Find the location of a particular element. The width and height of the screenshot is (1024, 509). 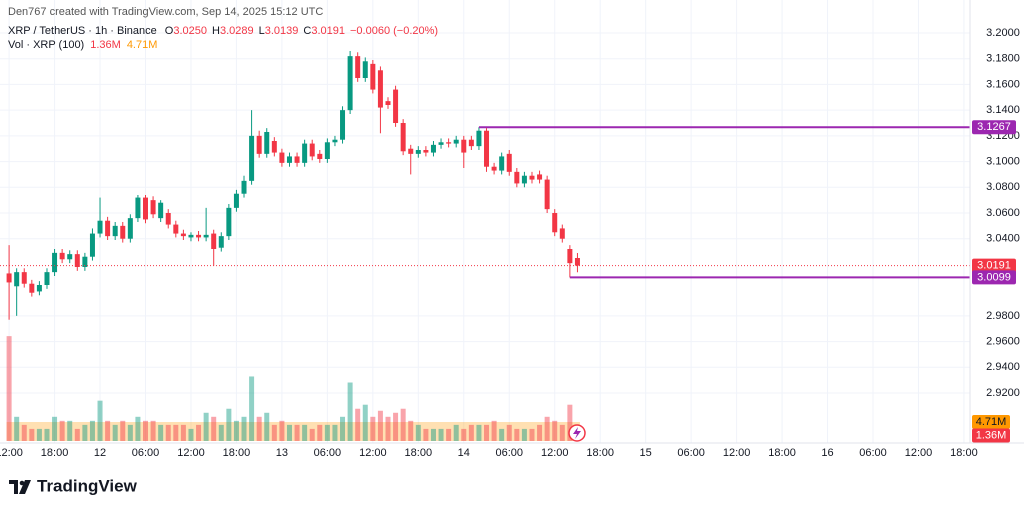

x-tick-label: 12 is located at coordinates (100, 453).